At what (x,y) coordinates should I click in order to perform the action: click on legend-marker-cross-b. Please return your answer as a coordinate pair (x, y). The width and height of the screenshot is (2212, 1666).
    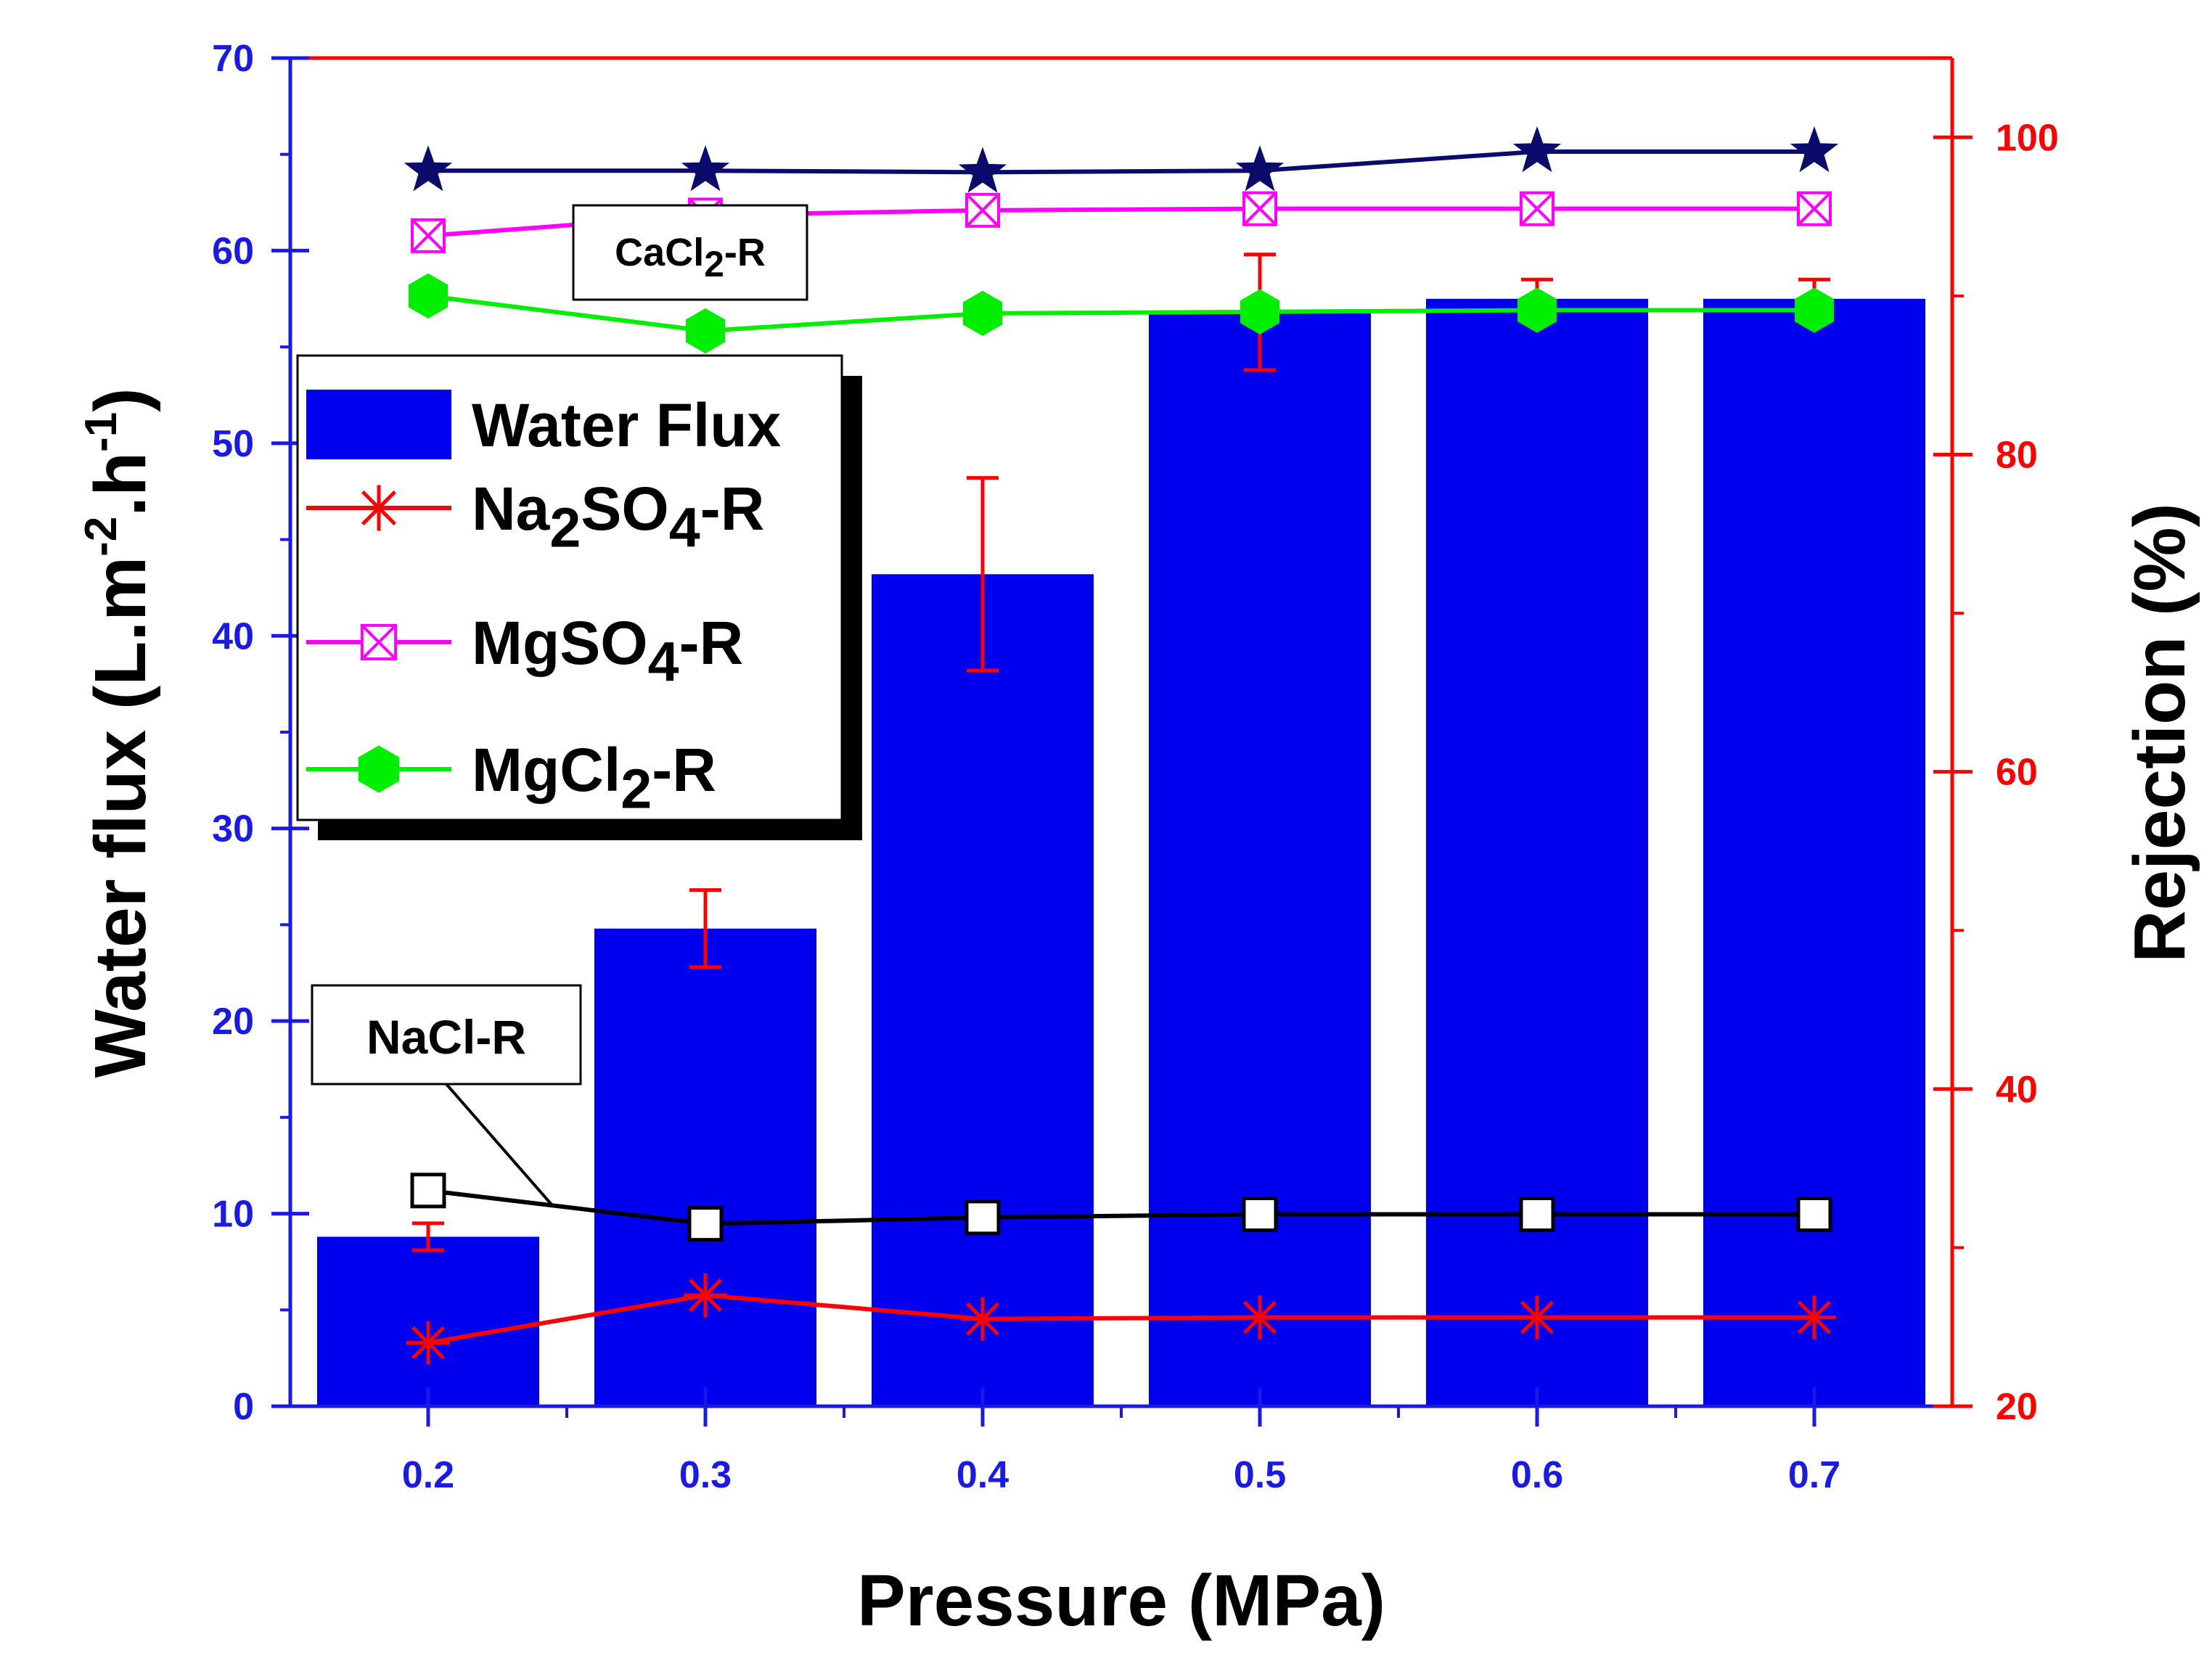
    Looking at the image, I should click on (379, 642).